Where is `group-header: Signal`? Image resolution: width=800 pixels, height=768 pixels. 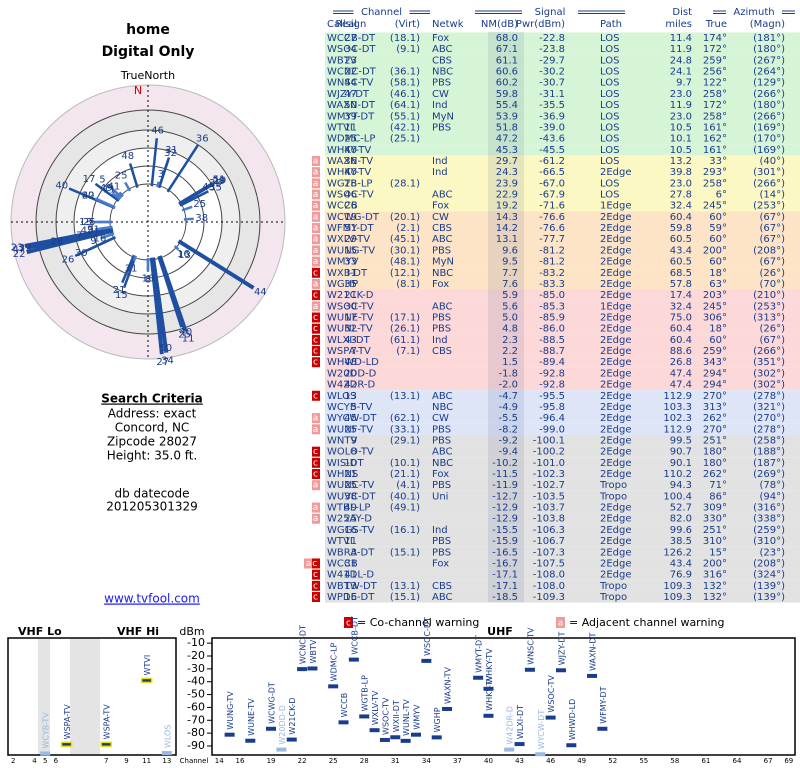
group-header: Signal is located at coordinates (550, 12).